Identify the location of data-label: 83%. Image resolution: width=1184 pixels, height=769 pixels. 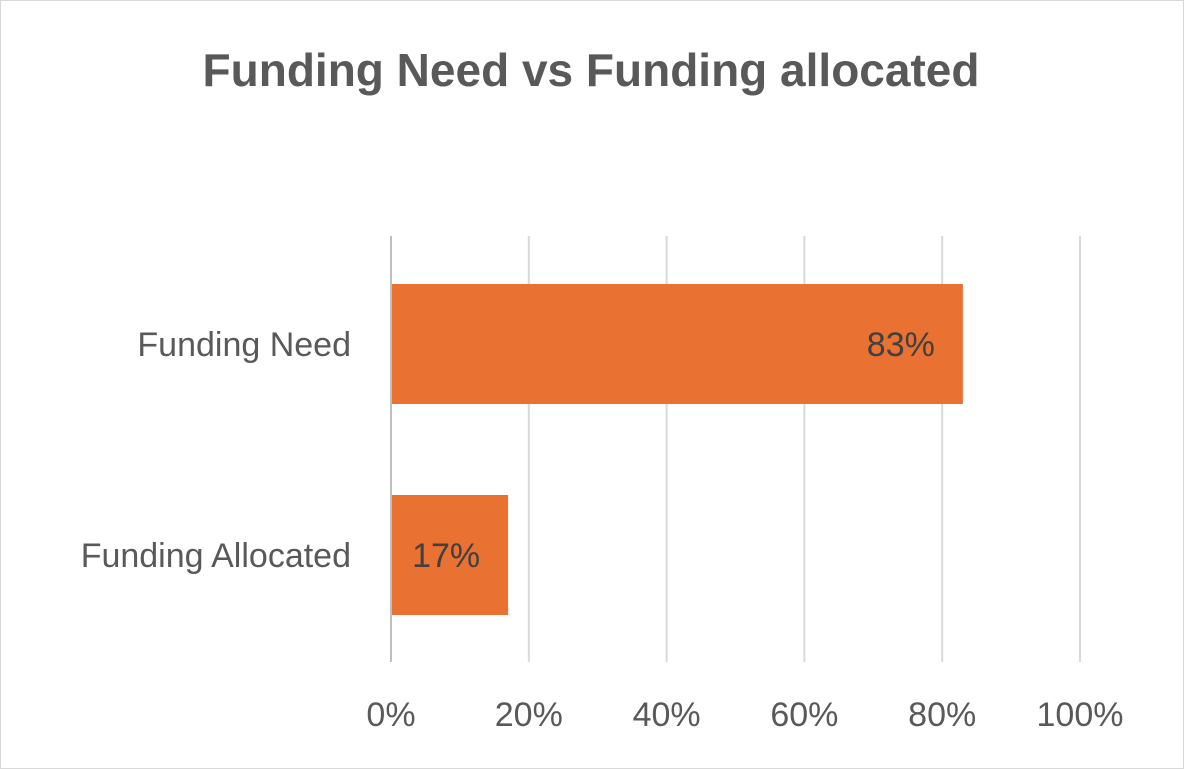
(901, 345).